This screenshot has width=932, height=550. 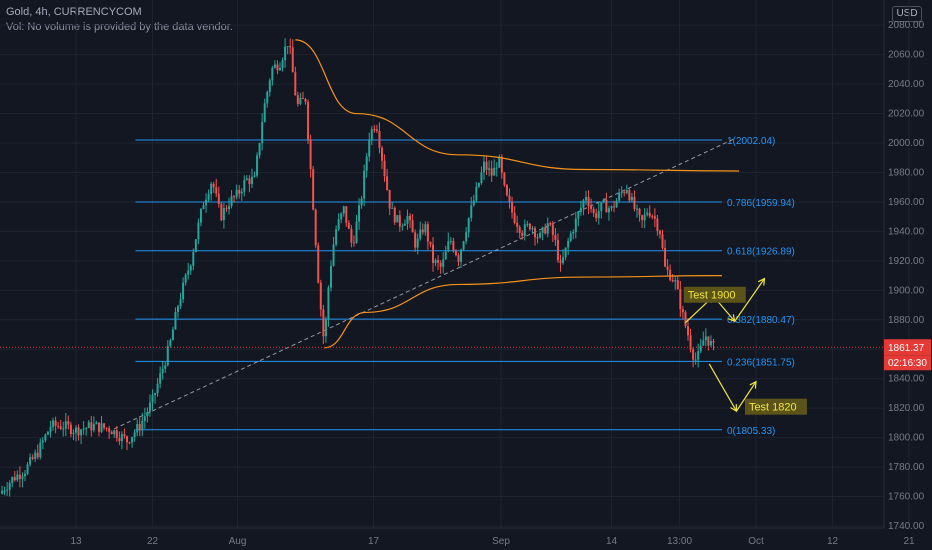 What do you see at coordinates (906, 348) in the screenshot?
I see `last-price-tag: 1861.37` at bounding box center [906, 348].